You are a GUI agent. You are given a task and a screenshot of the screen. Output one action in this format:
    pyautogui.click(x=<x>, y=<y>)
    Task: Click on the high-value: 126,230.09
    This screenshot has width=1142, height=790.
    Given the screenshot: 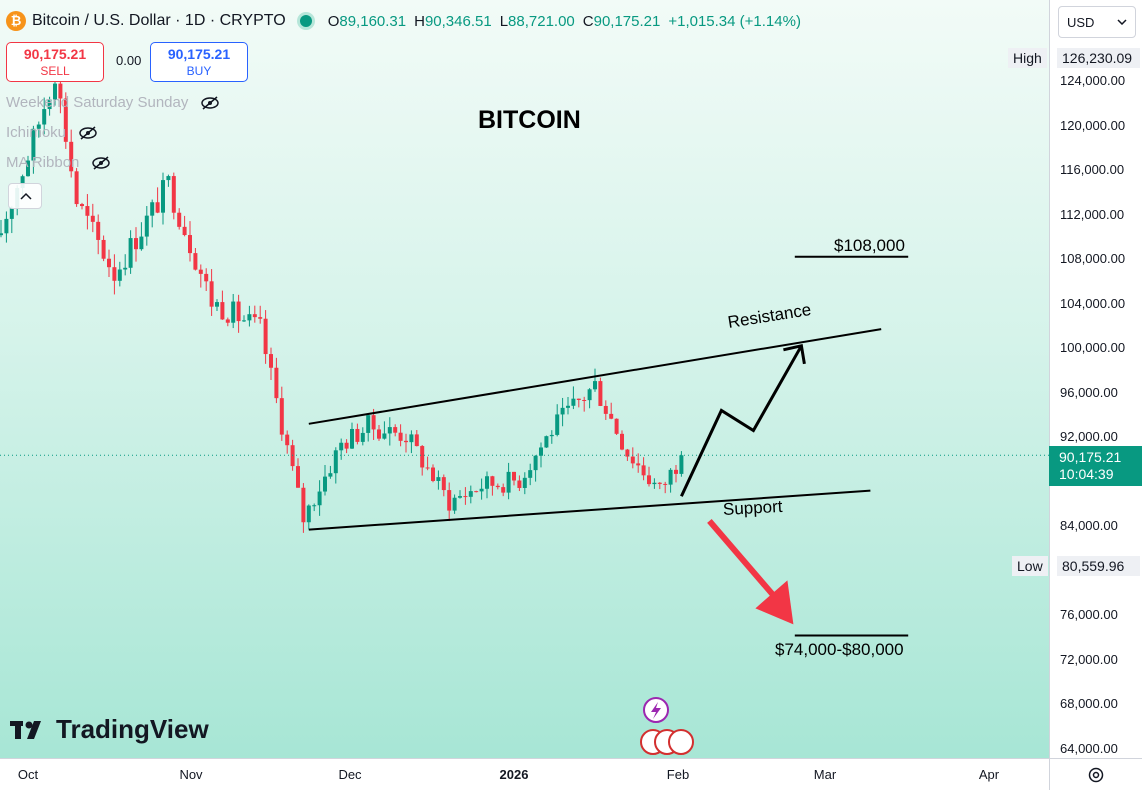 What is the action you would take?
    pyautogui.click(x=1098, y=58)
    